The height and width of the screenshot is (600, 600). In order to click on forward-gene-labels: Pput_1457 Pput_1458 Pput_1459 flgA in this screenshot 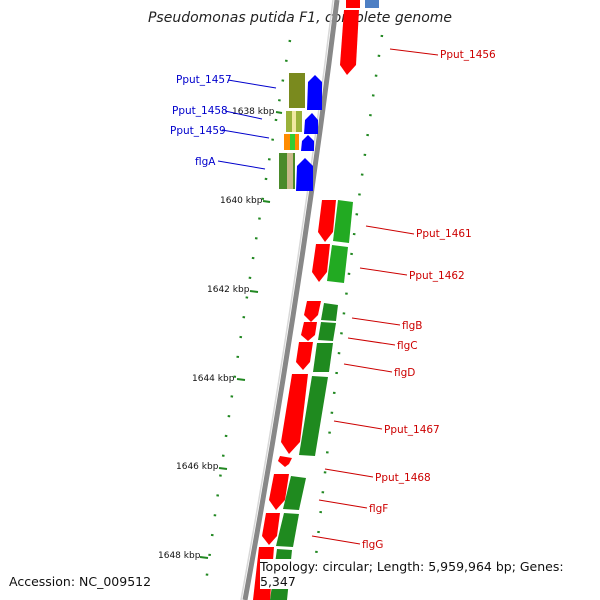, I will do `click(201, 121)`.